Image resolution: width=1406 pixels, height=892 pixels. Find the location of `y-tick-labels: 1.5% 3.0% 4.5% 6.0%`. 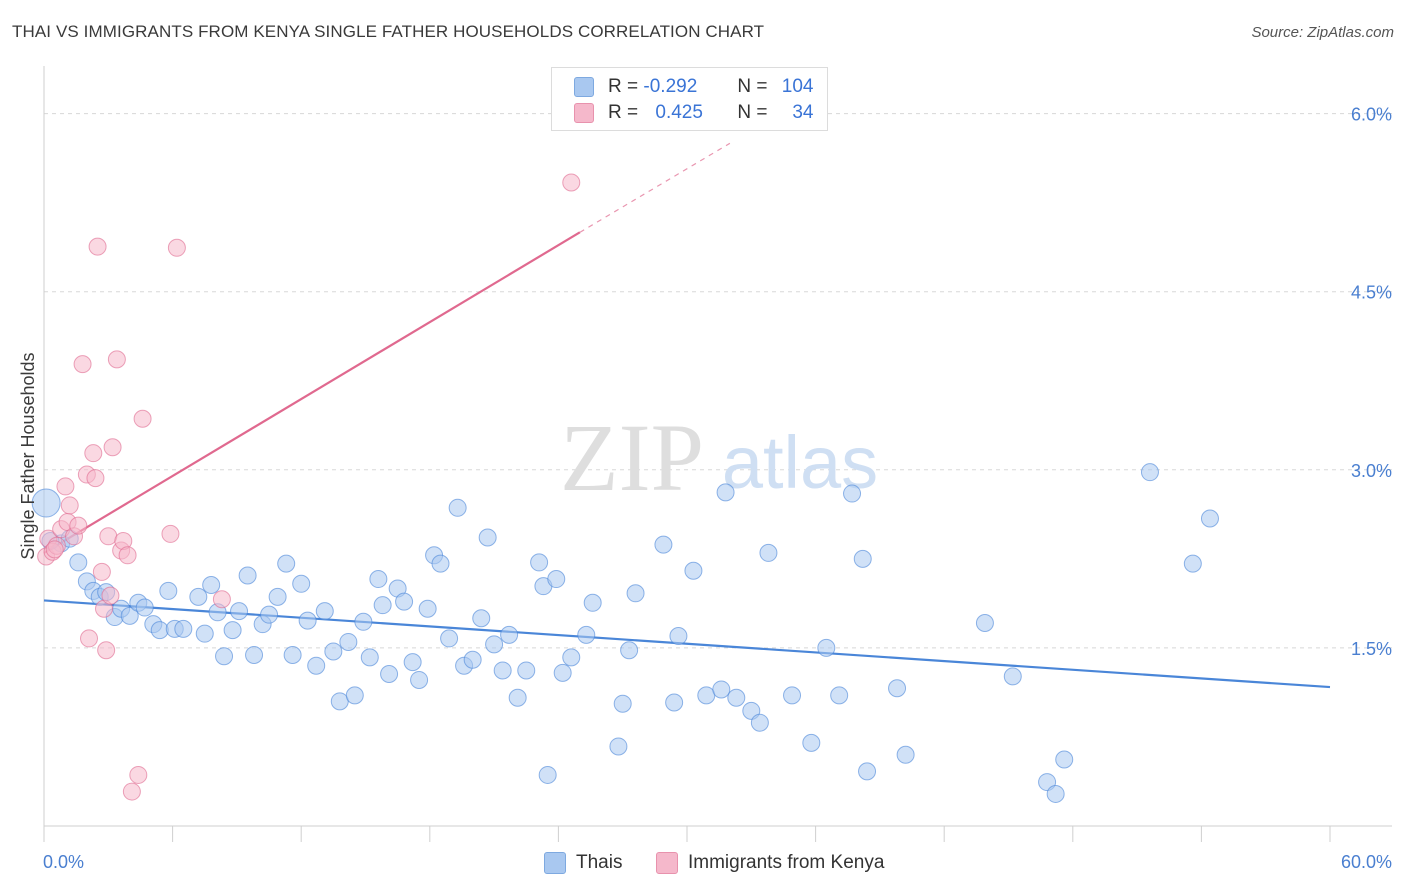

y-tick-labels: 1.5% 3.0% 4.5% 6.0% is located at coordinates (1371, 382).